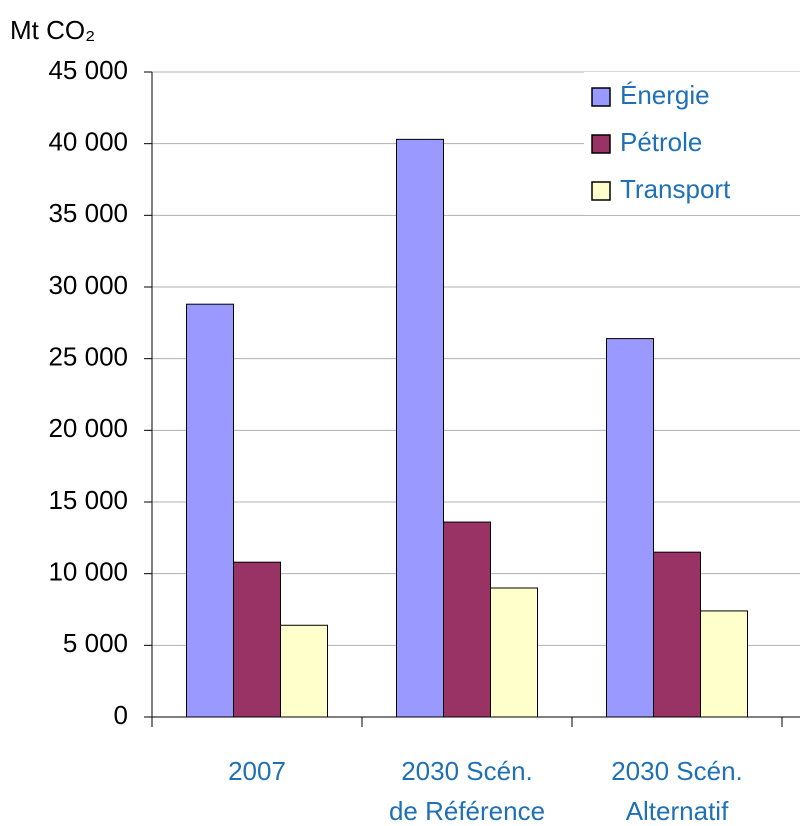  What do you see at coordinates (675, 189) in the screenshot?
I see `legend-label: Transport` at bounding box center [675, 189].